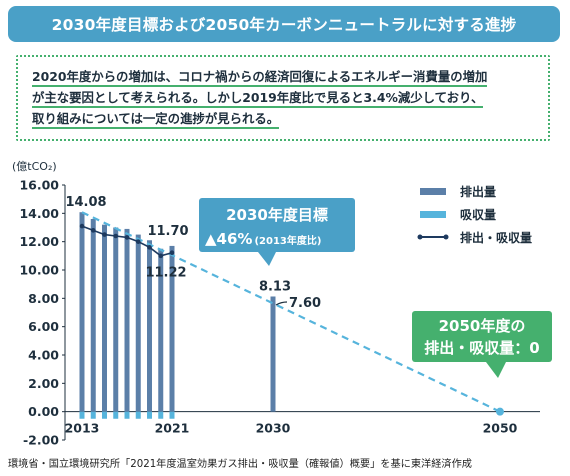  What do you see at coordinates (43, 411) in the screenshot?
I see `y-tick-label: 0.00` at bounding box center [43, 411].